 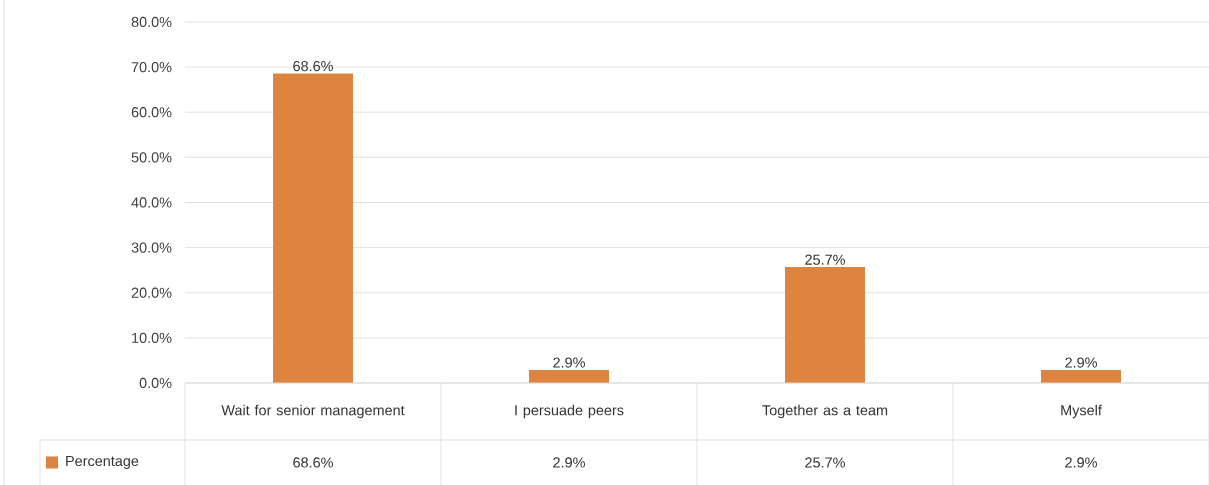 What do you see at coordinates (155, 383) in the screenshot?
I see `y-tick-label: 0.0%` at bounding box center [155, 383].